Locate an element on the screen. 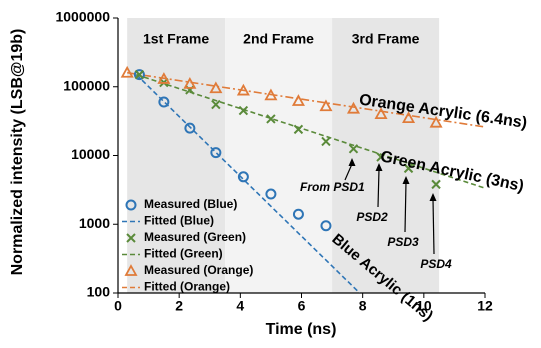  annotation: PSD2 is located at coordinates (372, 217).